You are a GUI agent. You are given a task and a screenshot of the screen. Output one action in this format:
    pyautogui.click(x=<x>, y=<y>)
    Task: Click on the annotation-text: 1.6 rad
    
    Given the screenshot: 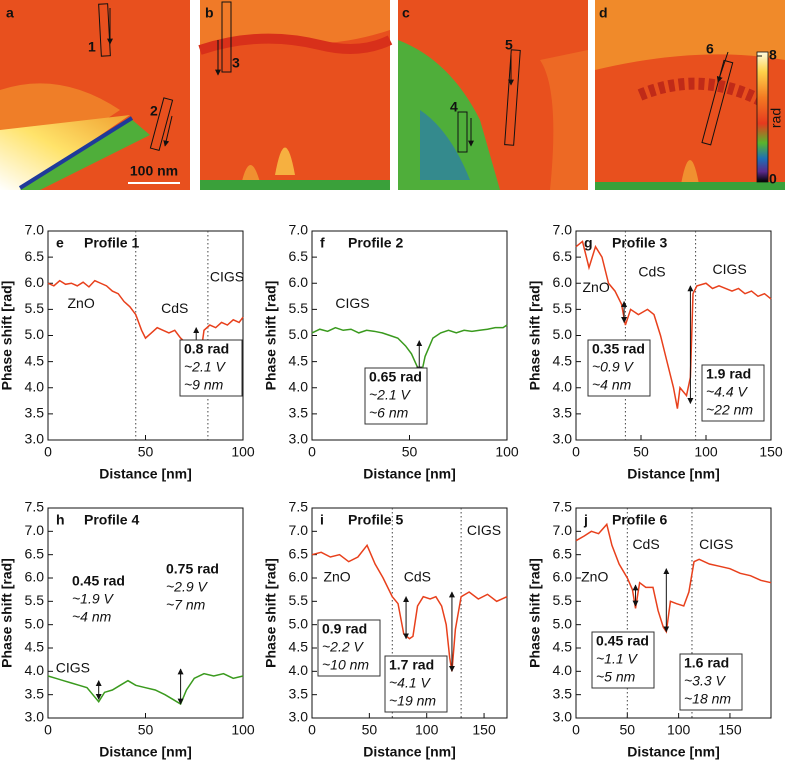 What is the action you would take?
    pyautogui.click(x=706, y=663)
    